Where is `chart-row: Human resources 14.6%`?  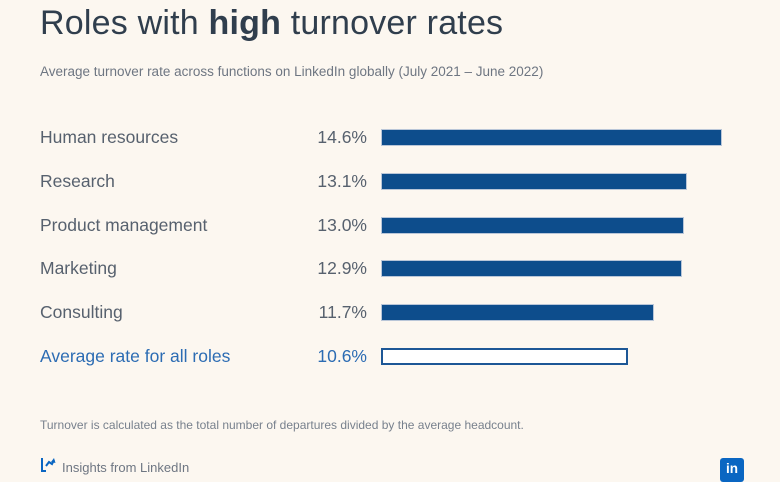
chart-row: Human resources 14.6% is located at coordinates (395, 138).